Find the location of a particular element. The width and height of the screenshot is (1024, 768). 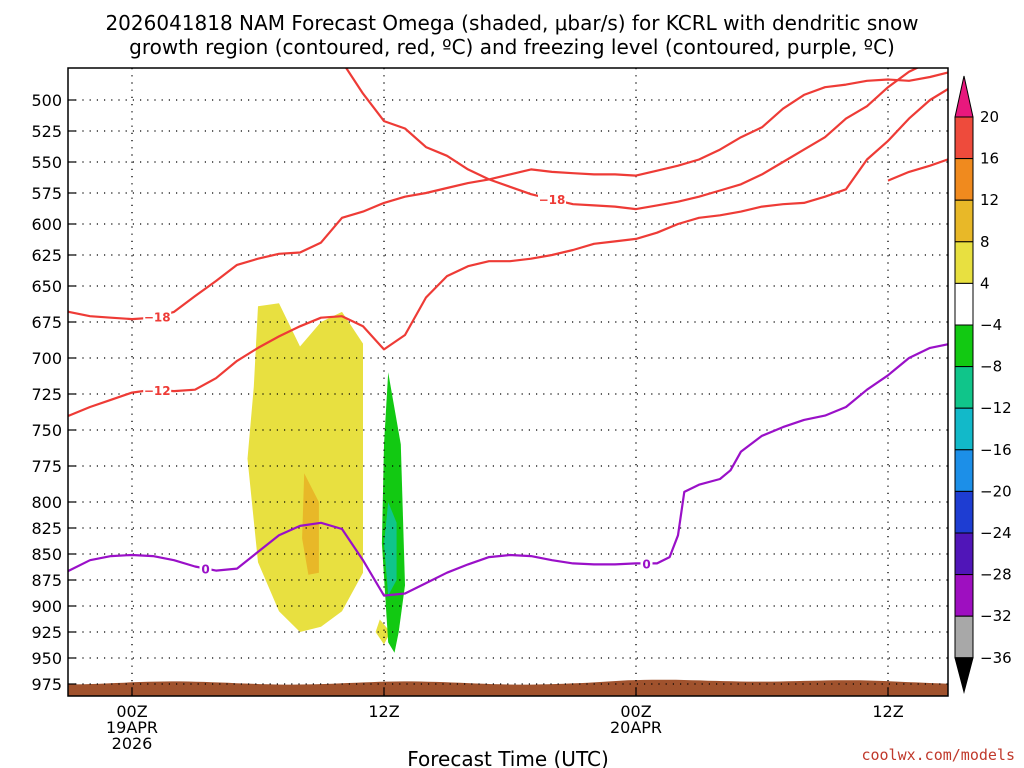

contour-label-4-0: 0 is located at coordinates (205, 570).